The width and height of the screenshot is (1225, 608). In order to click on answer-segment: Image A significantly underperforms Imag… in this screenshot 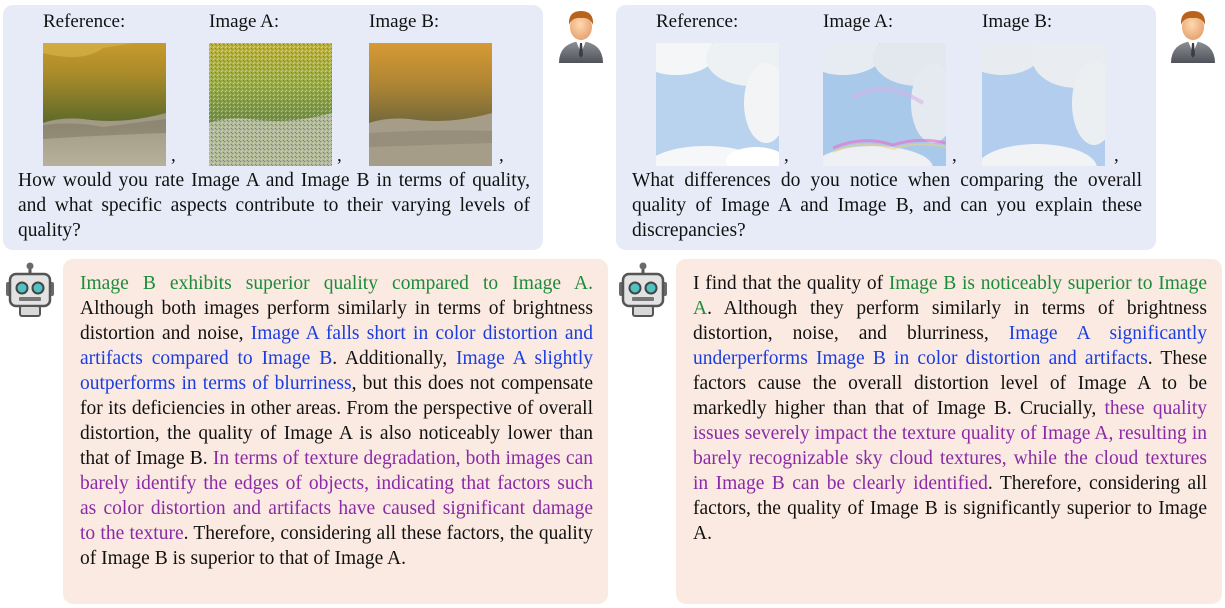, I will do `click(950, 346)`.